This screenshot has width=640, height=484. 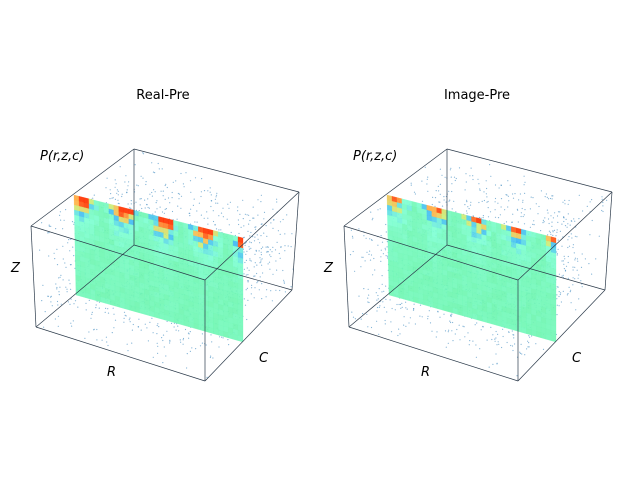 What do you see at coordinates (425, 372) in the screenshot?
I see `x-axis-label: R` at bounding box center [425, 372].